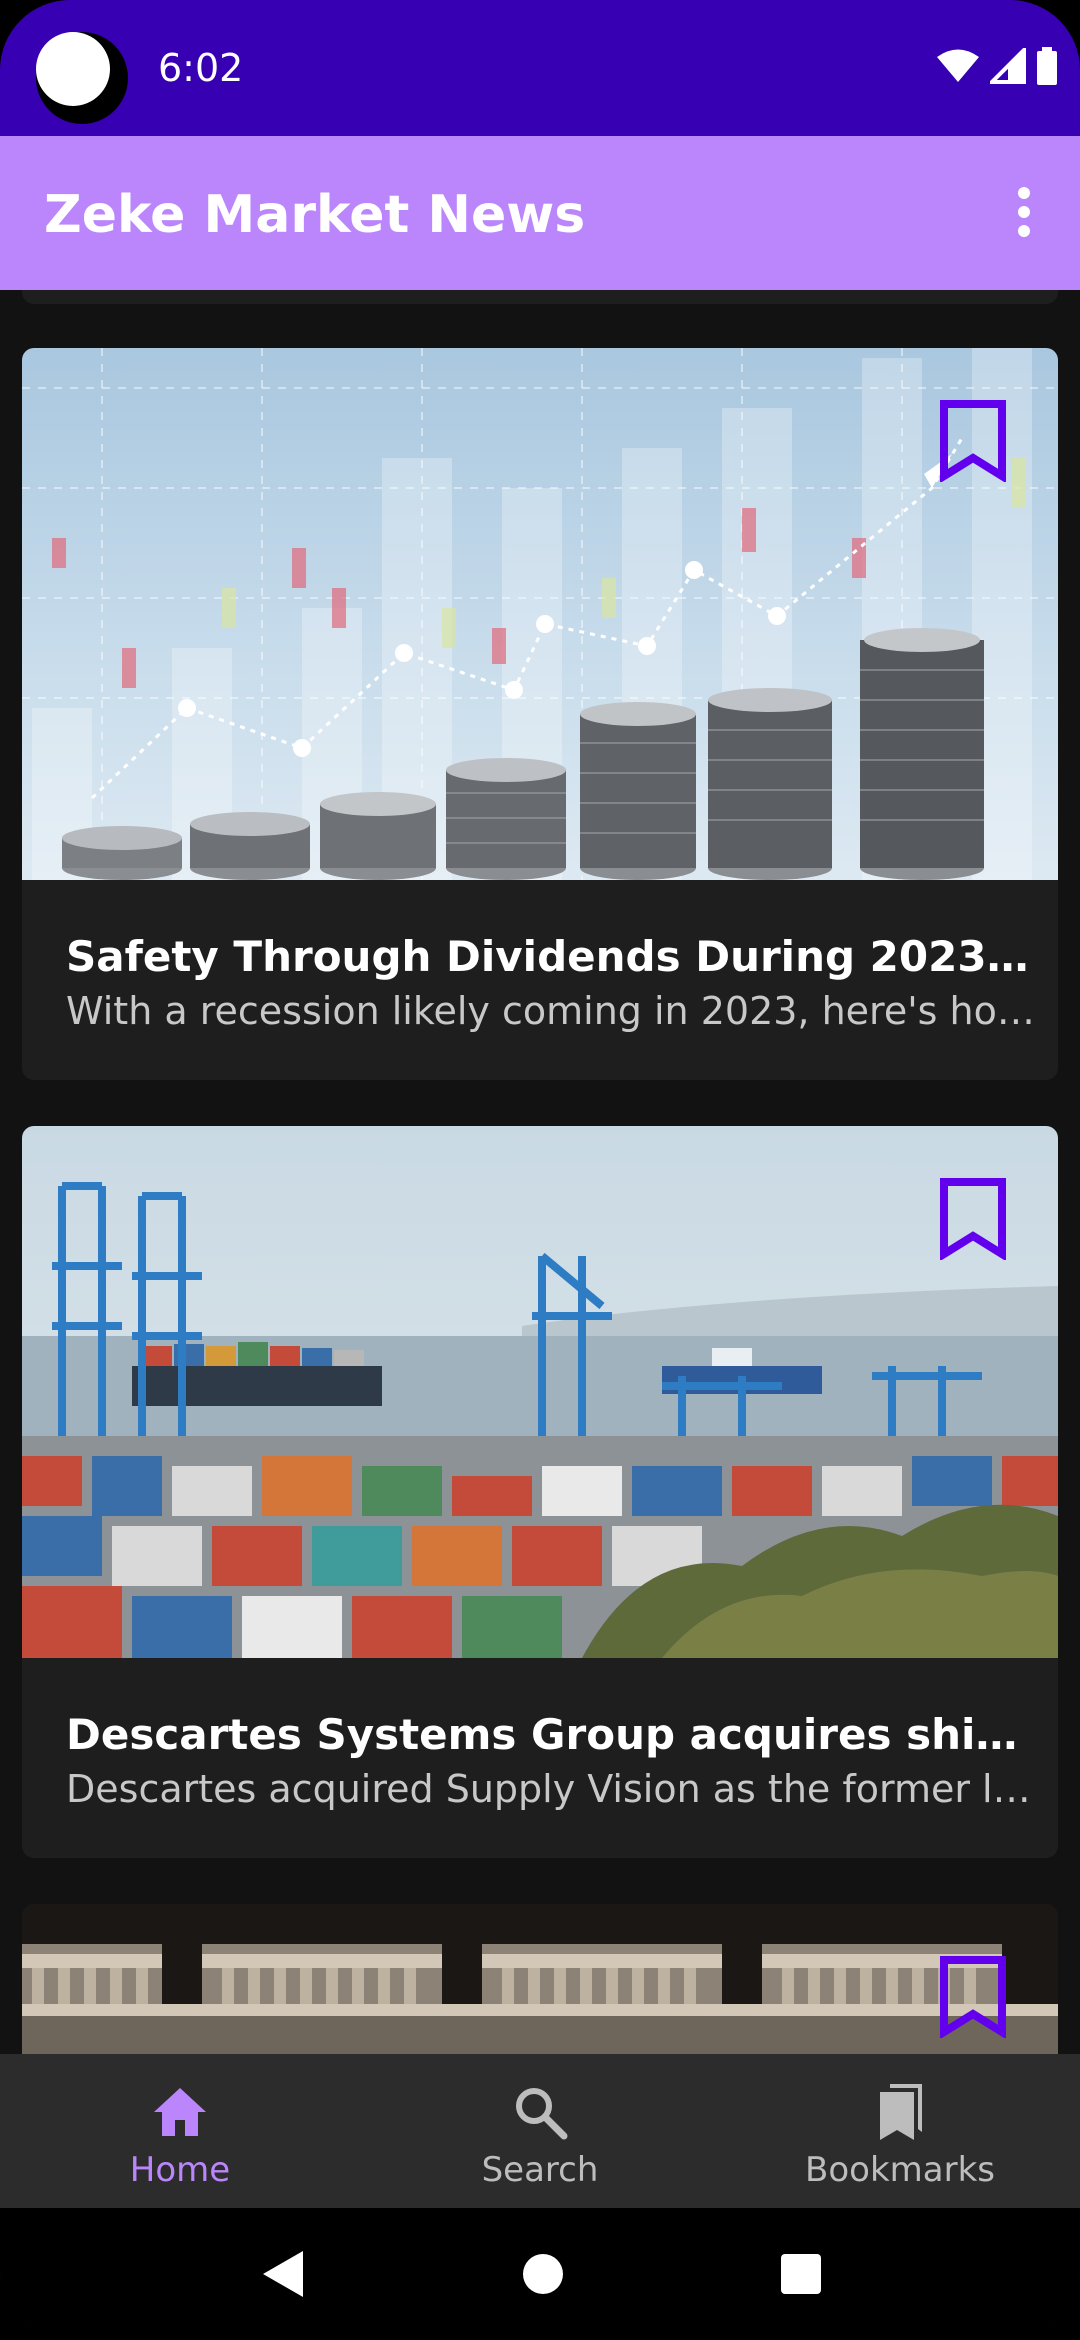 The width and height of the screenshot is (1080, 2340). What do you see at coordinates (1008, 66) in the screenshot?
I see `cellular-signal-icon` at bounding box center [1008, 66].